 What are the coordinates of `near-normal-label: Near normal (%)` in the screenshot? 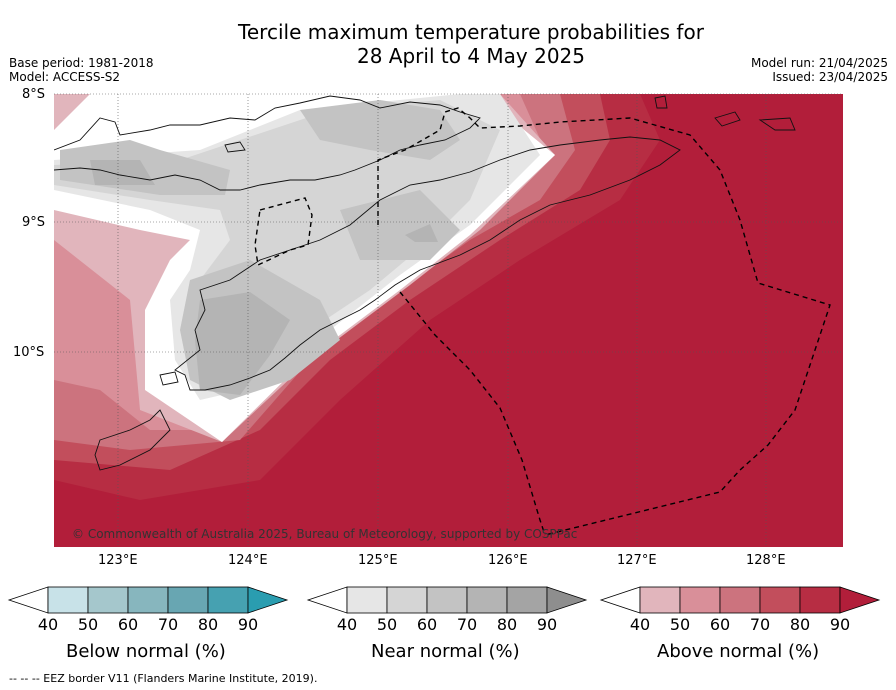 It's located at (445, 651).